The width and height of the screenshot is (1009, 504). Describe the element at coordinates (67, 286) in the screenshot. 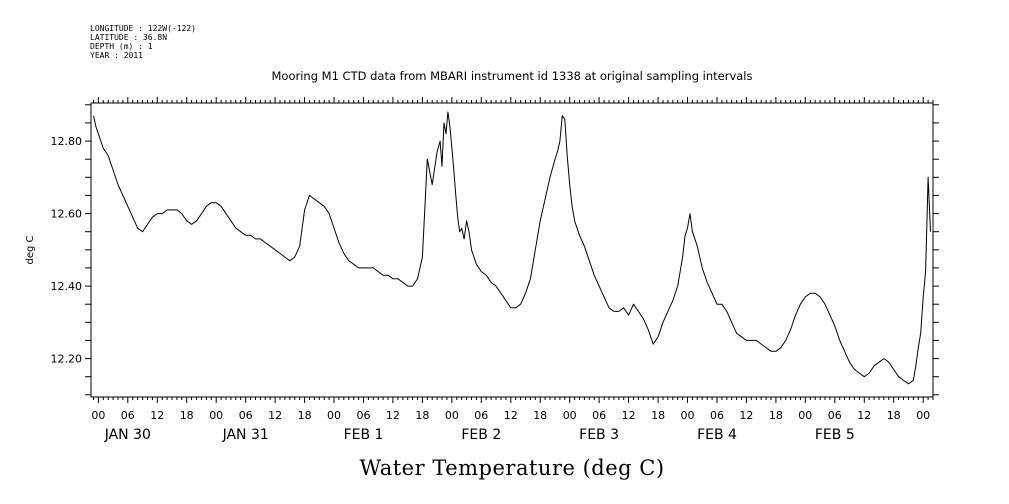

I see `y-tick-label: 12.40` at that location.